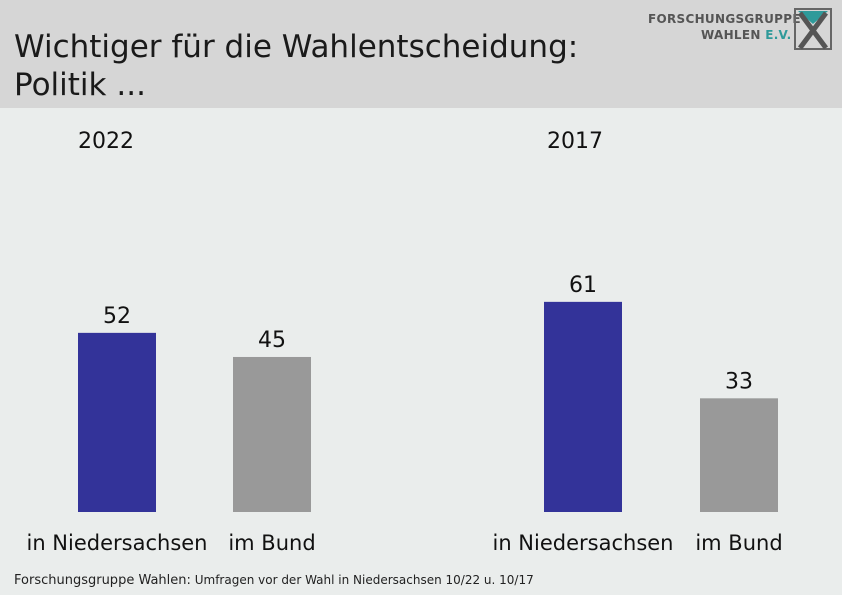 Image resolution: width=842 pixels, height=595 pixels. Describe the element at coordinates (724, 19) in the screenshot. I see `logo-text-line-1: FORSCHUNGSGRUPPE` at that location.